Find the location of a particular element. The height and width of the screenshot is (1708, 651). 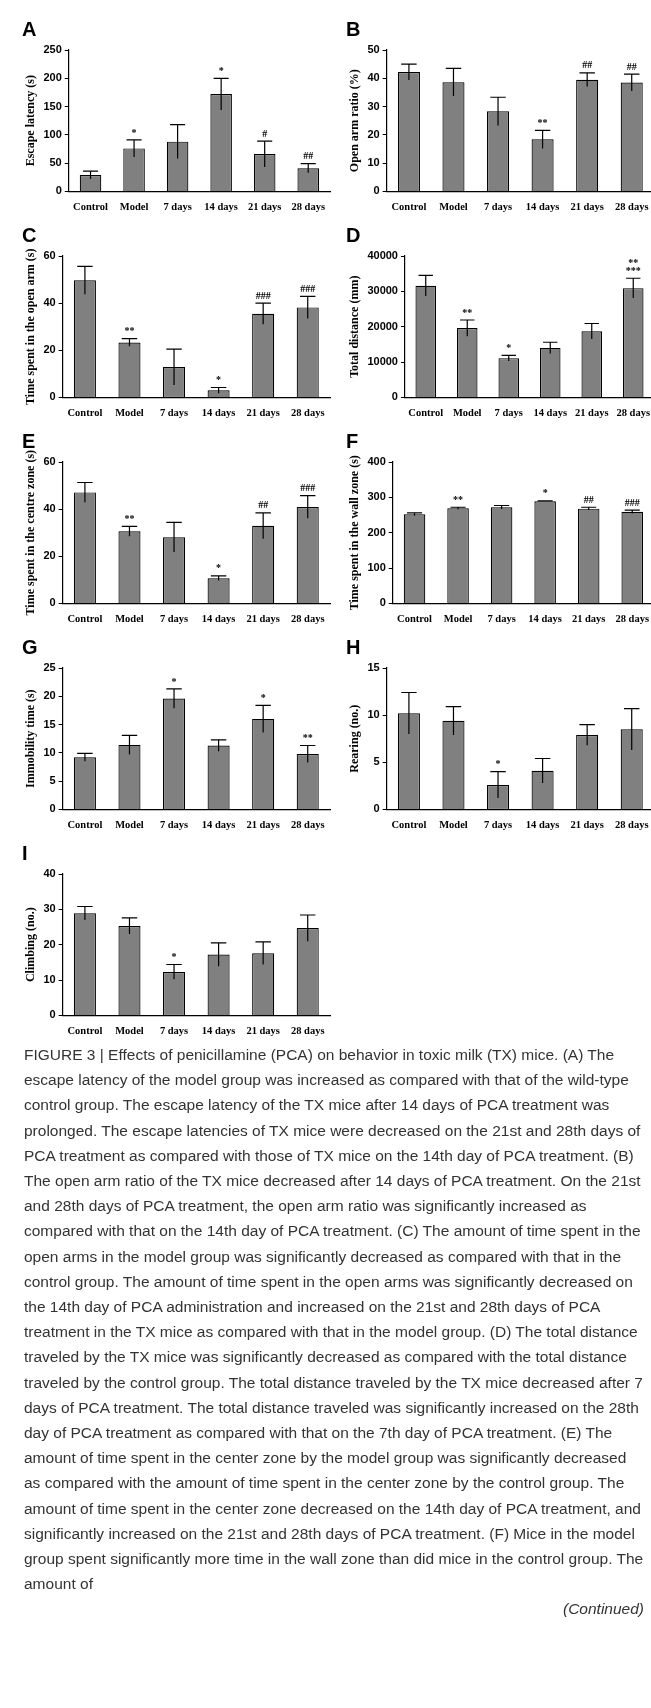

y-tick-label: 300 is located at coordinates (376, 496).